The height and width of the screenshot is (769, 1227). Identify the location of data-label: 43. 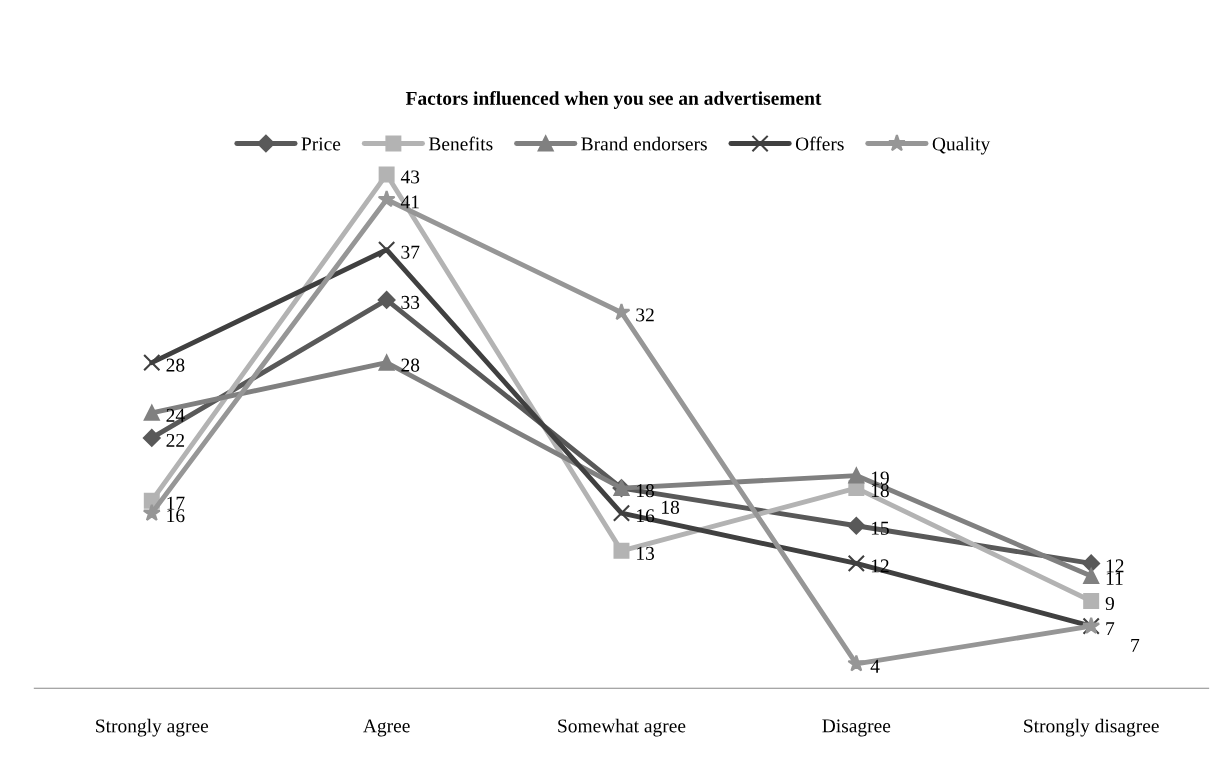
(410, 177).